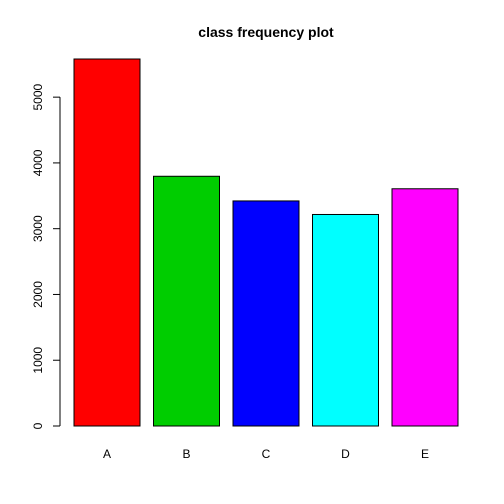  What do you see at coordinates (186, 301) in the screenshot?
I see `bar-b` at bounding box center [186, 301].